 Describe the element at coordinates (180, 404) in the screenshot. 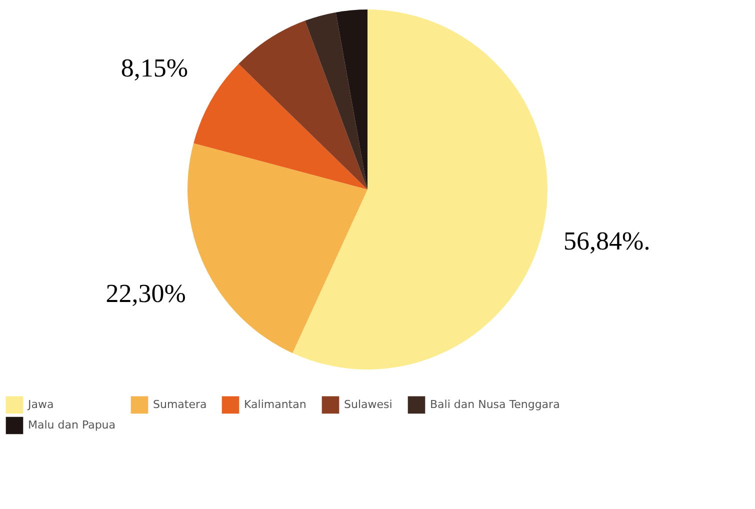

I see `legend-label: Sumatera` at that location.